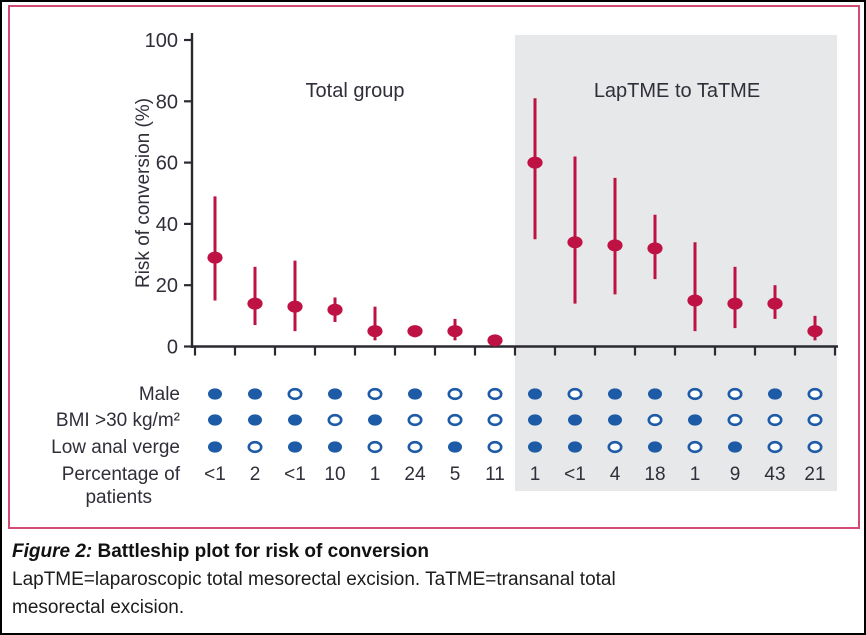 The width and height of the screenshot is (866, 635). Describe the element at coordinates (143, 193) in the screenshot. I see `y-axis-title: Risk of conversion (%)` at that location.